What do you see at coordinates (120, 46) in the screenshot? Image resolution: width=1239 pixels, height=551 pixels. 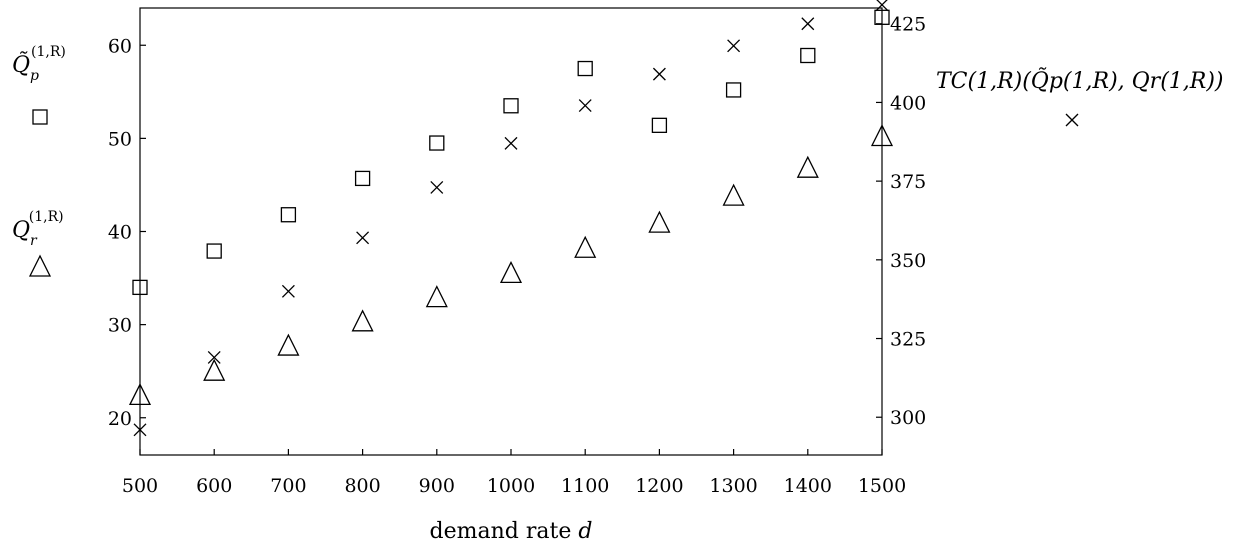 I see `left-tick-label: 60` at bounding box center [120, 46].